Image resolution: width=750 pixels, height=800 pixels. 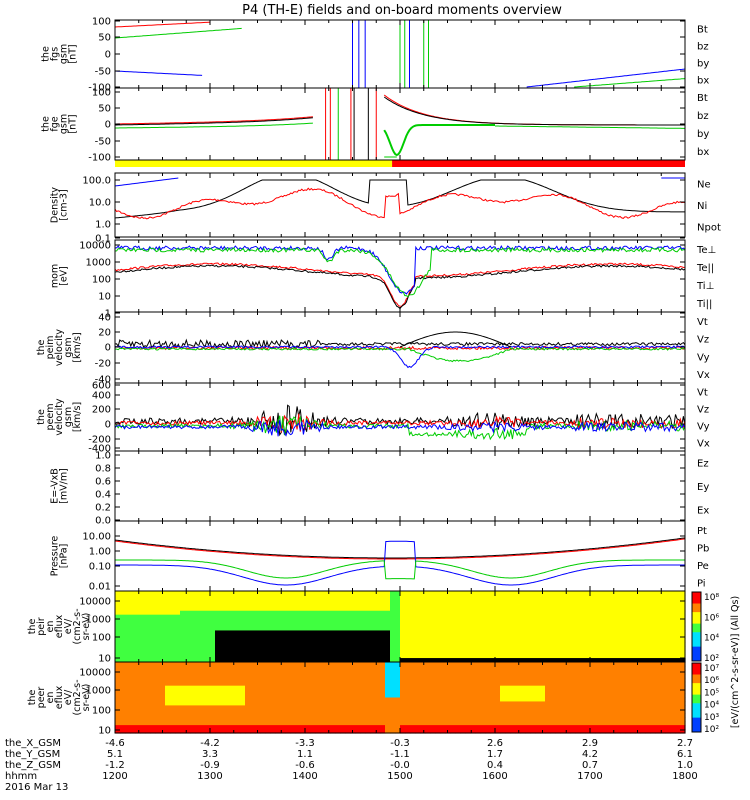 I want to click on x-axis-row-label: the_X_GSM, so click(x=33, y=743).